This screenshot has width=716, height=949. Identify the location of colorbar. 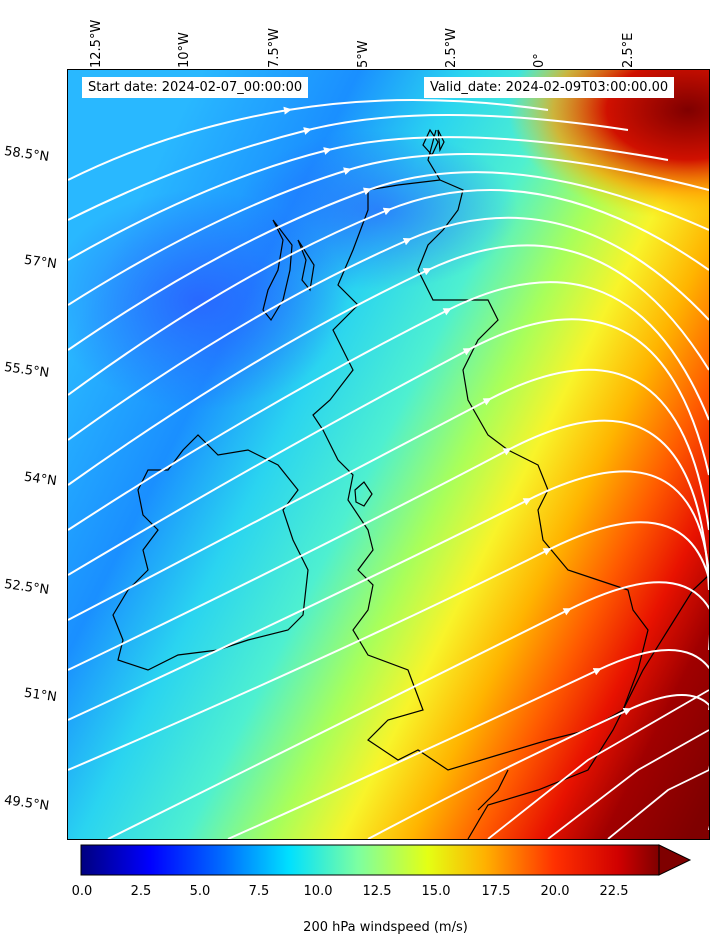
(386, 860).